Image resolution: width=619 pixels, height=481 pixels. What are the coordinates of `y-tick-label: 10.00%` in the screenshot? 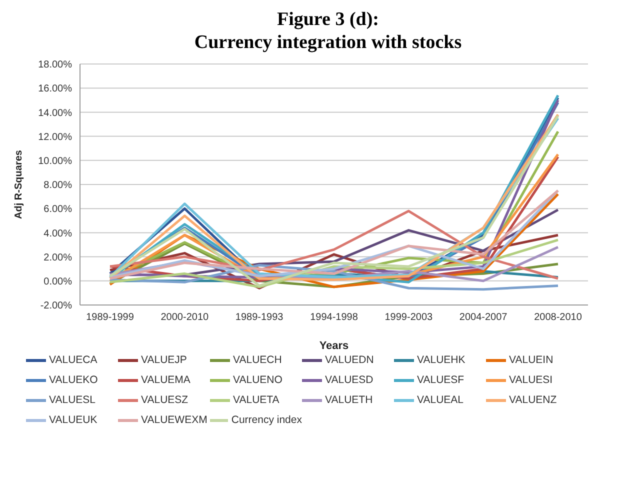 It's located at (55, 161).